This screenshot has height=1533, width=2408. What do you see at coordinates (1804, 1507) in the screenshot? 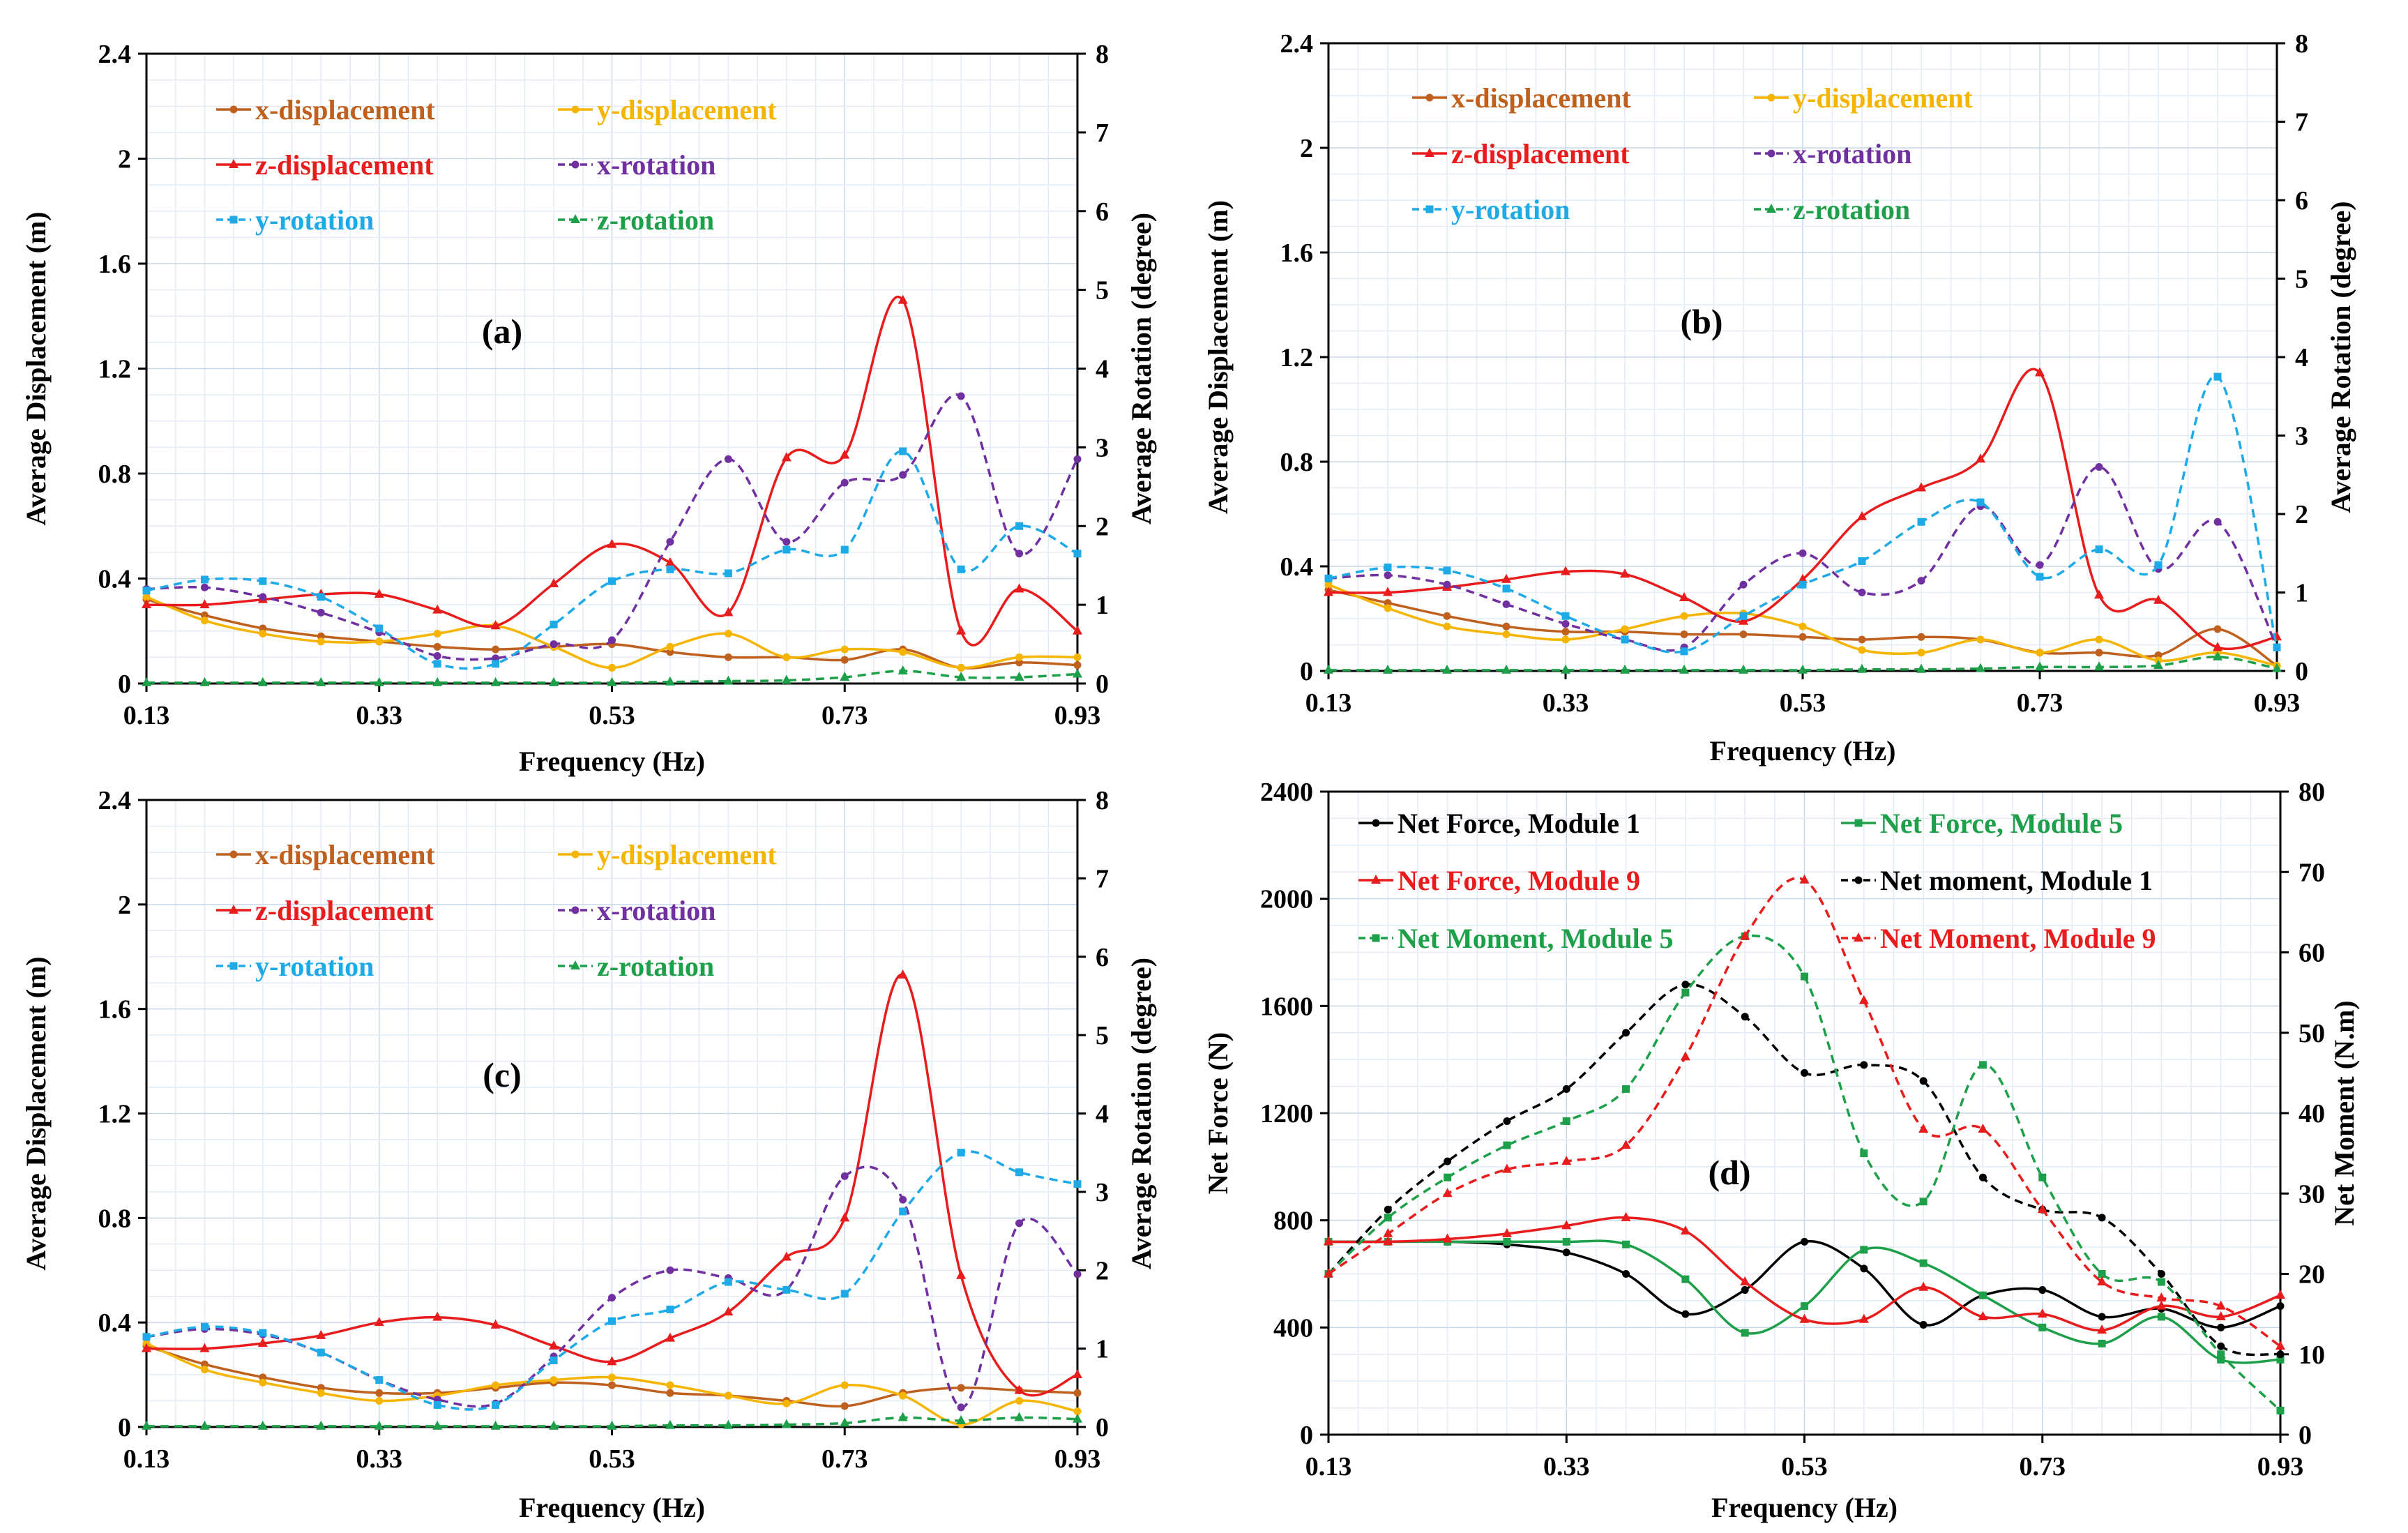
I see `x-axis-label: Frequency (Hz)` at bounding box center [1804, 1507].